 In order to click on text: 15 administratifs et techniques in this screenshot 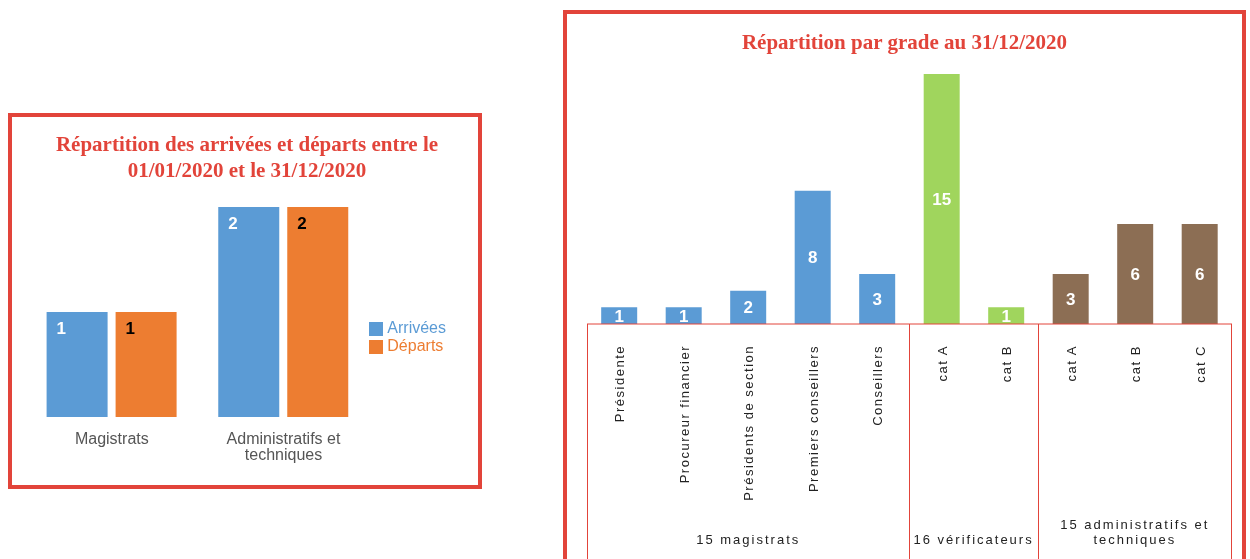, I will do `click(1135, 532)`.